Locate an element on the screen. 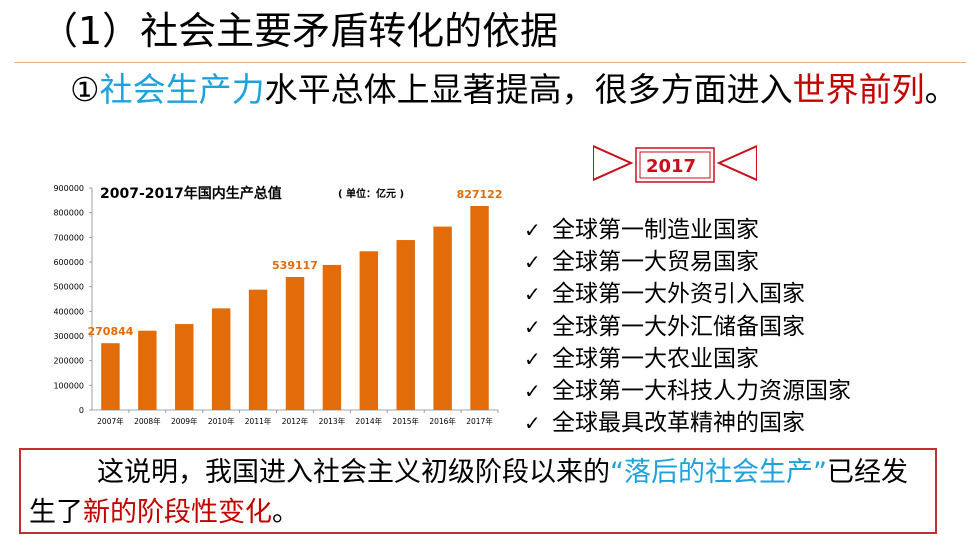 Image resolution: width=980 pixels, height=551 pixels. list-item: ✓ 全球最具改革精神的国家 is located at coordinates (687, 423).